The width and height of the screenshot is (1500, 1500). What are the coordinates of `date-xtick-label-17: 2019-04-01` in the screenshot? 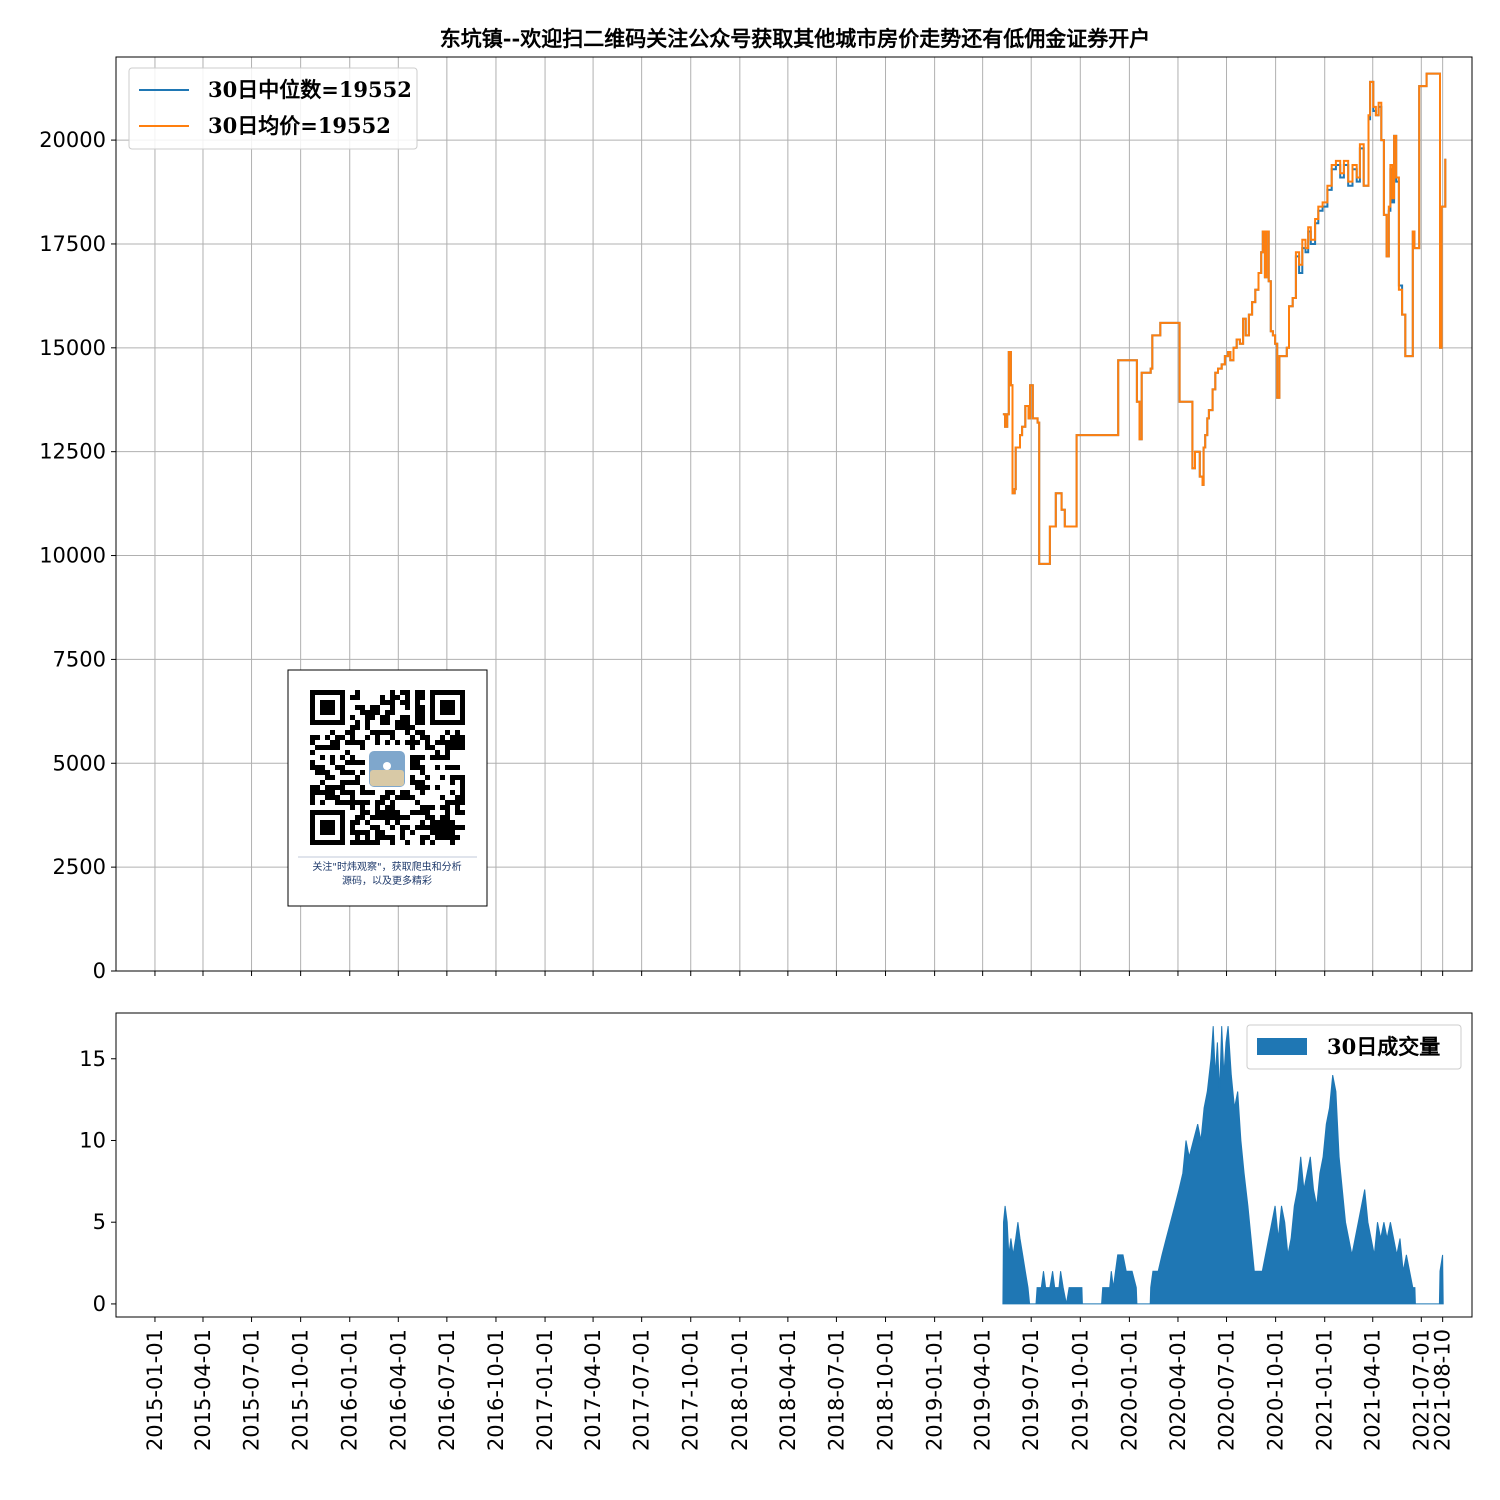 It's located at (983, 1390).